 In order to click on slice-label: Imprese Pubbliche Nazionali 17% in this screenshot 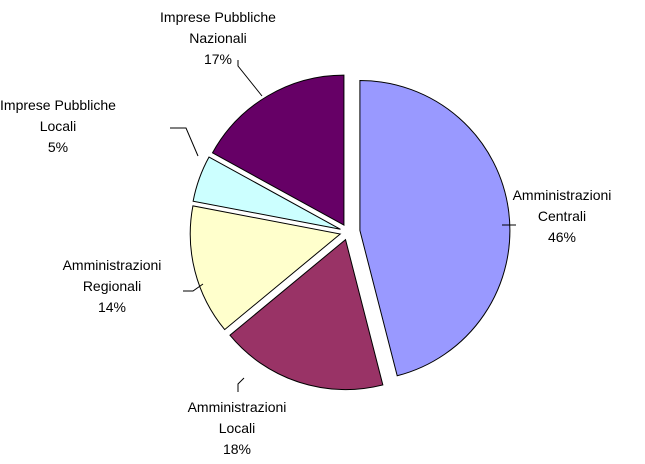, I will do `click(218, 38)`.